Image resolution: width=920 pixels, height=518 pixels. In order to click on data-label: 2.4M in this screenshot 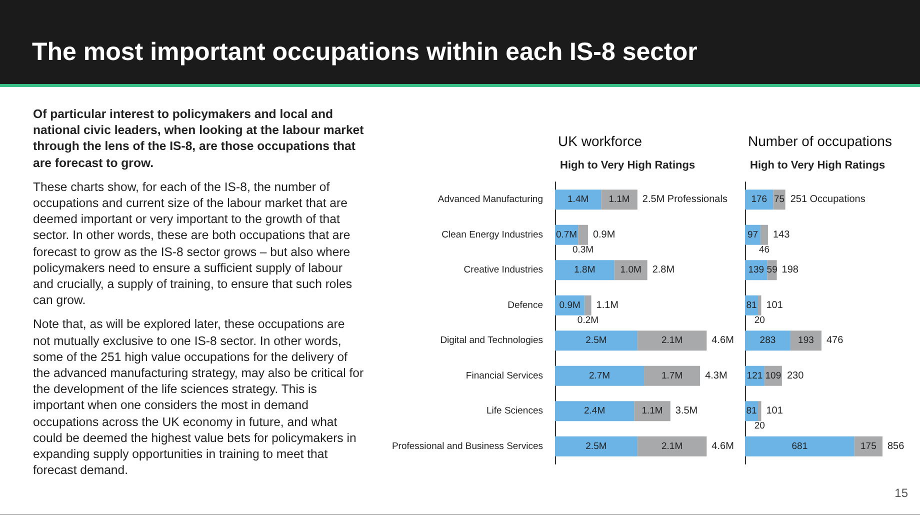, I will do `click(595, 411)`.